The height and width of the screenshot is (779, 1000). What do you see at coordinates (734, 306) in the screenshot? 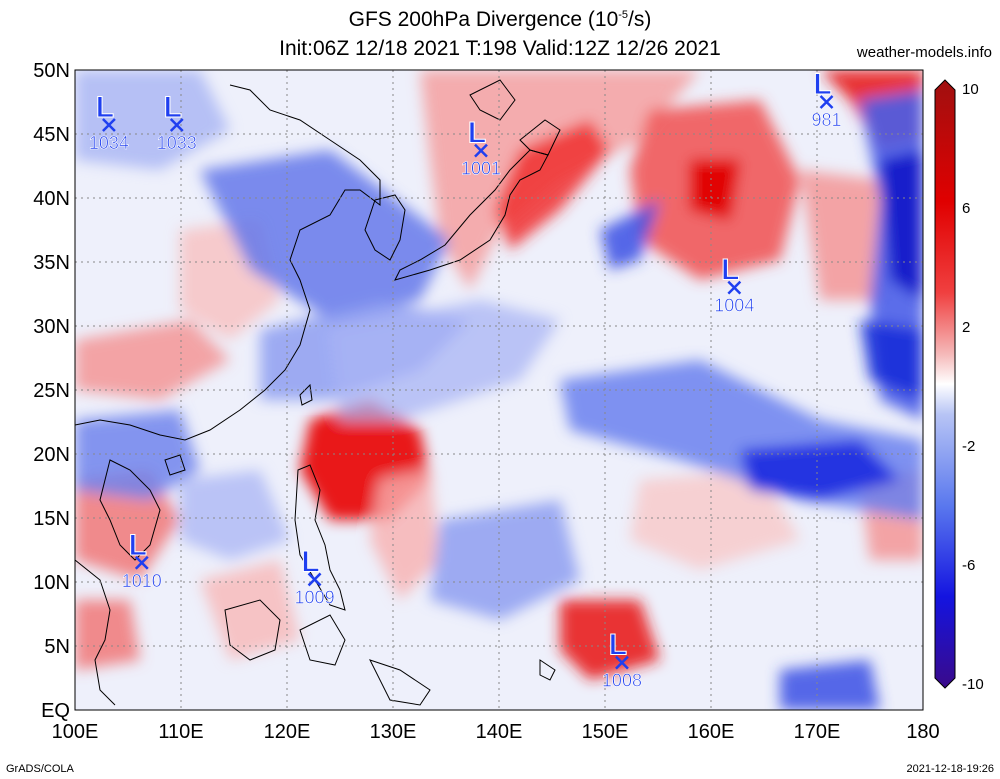
I see `low-pressure-value: 1004` at bounding box center [734, 306].